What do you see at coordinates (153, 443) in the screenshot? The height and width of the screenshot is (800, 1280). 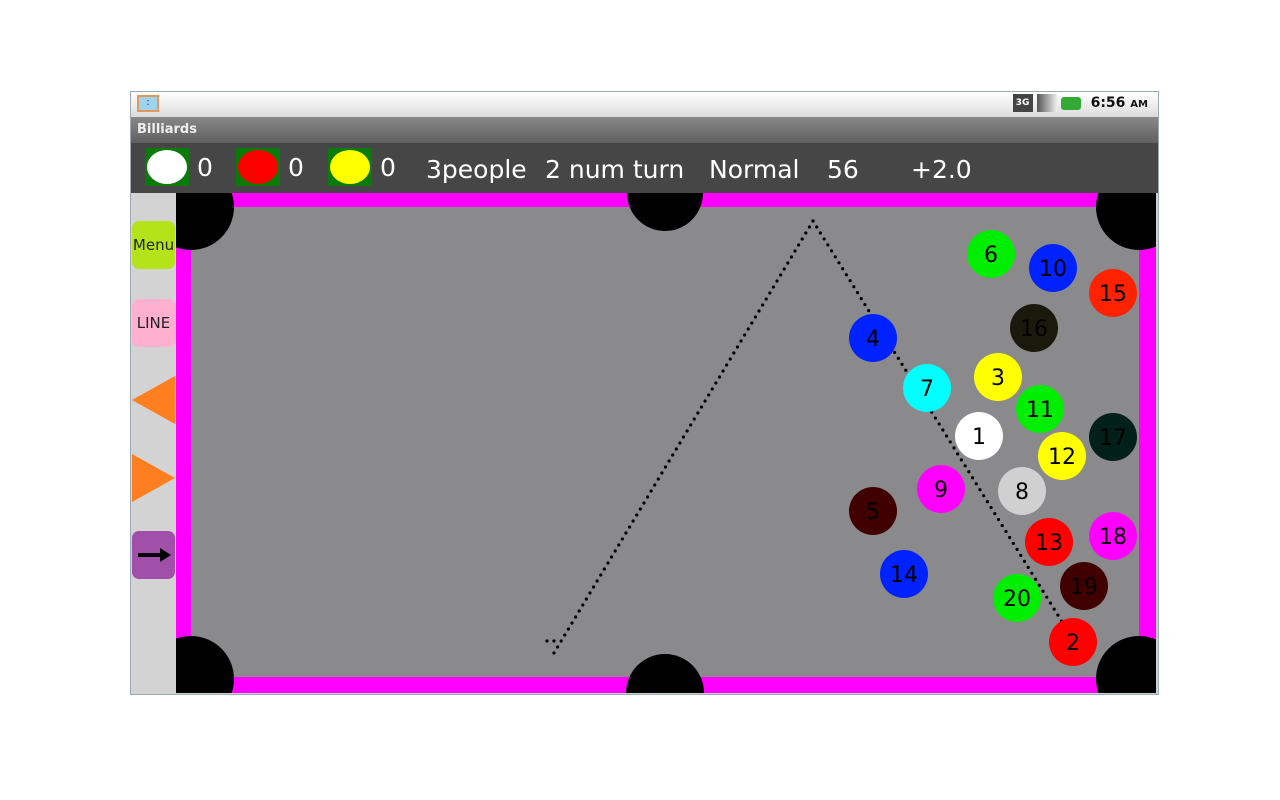 I see `side-controls: Menu LINE` at bounding box center [153, 443].